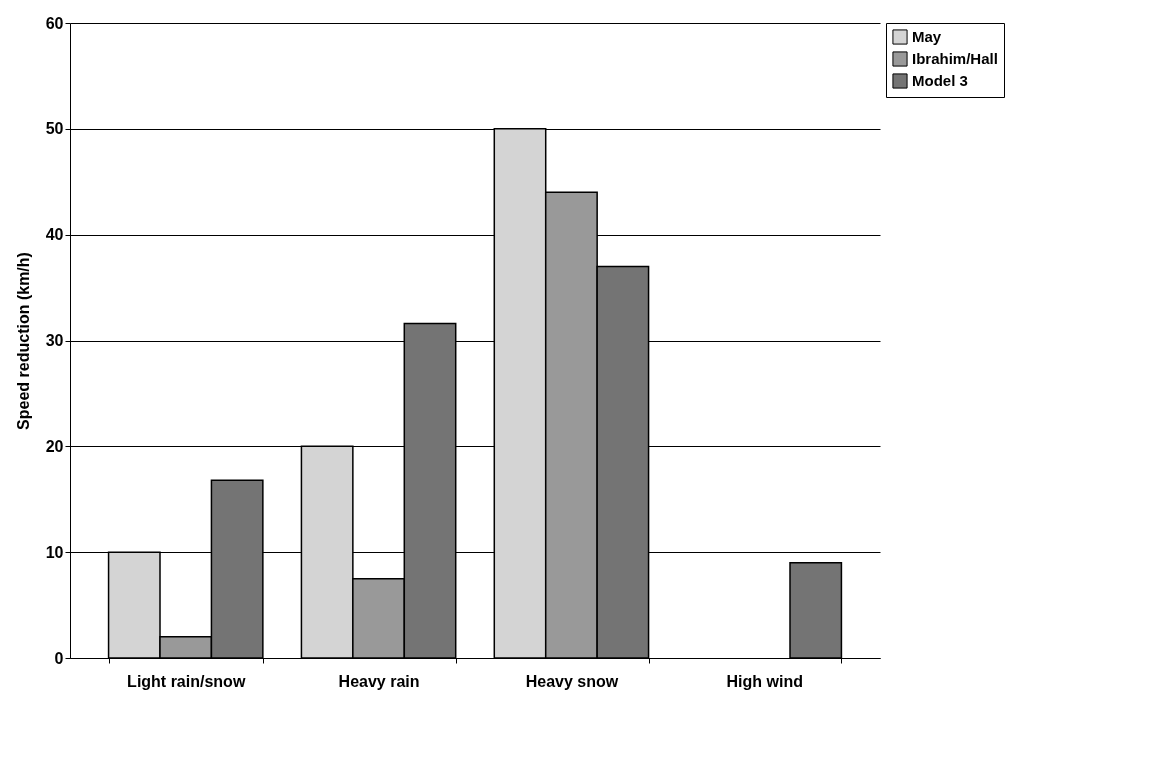  What do you see at coordinates (54, 235) in the screenshot?
I see `y-tick-label: 40` at bounding box center [54, 235].